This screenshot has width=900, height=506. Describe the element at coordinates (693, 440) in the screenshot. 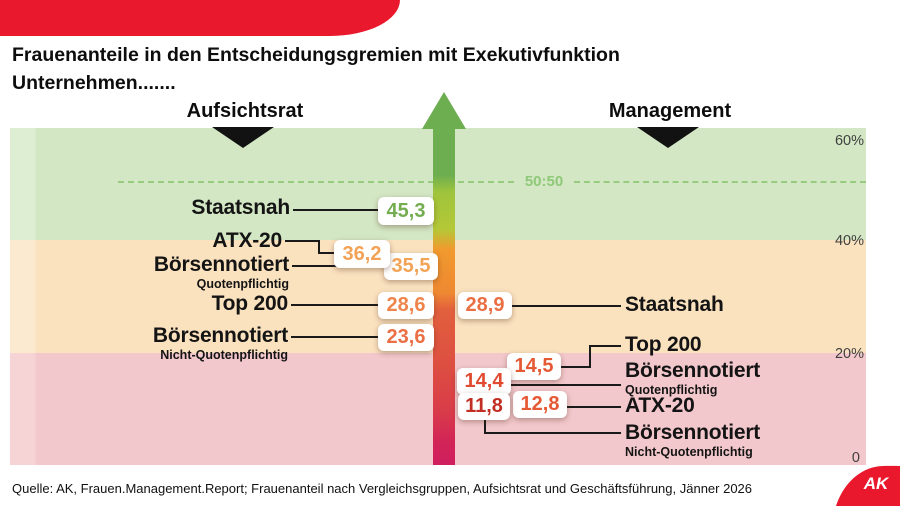

I see `management-label-boersennotiert-nq: Börsennotiert Nicht-Quotenpflichtig` at that location.